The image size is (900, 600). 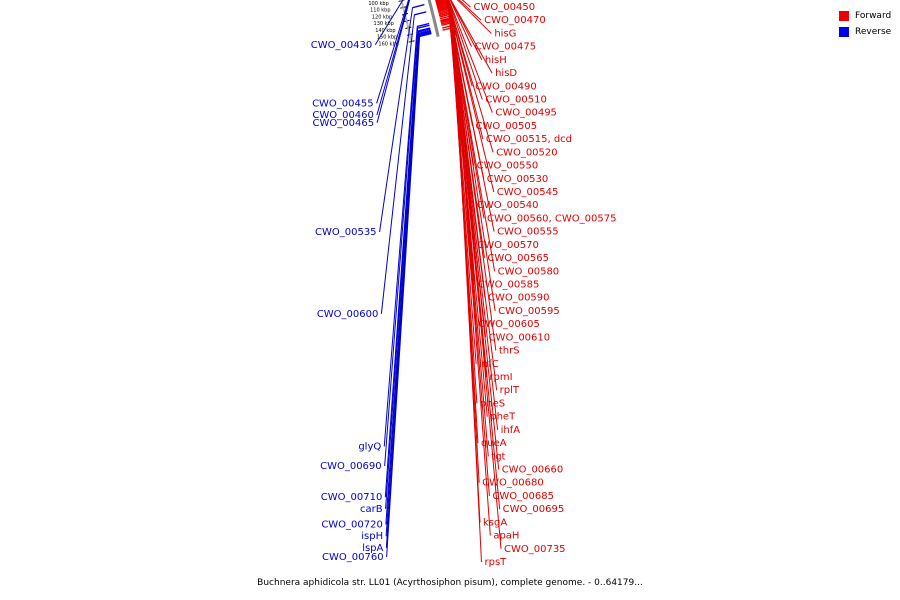 I want to click on reverse-gene-label: carB, so click(x=371, y=509).